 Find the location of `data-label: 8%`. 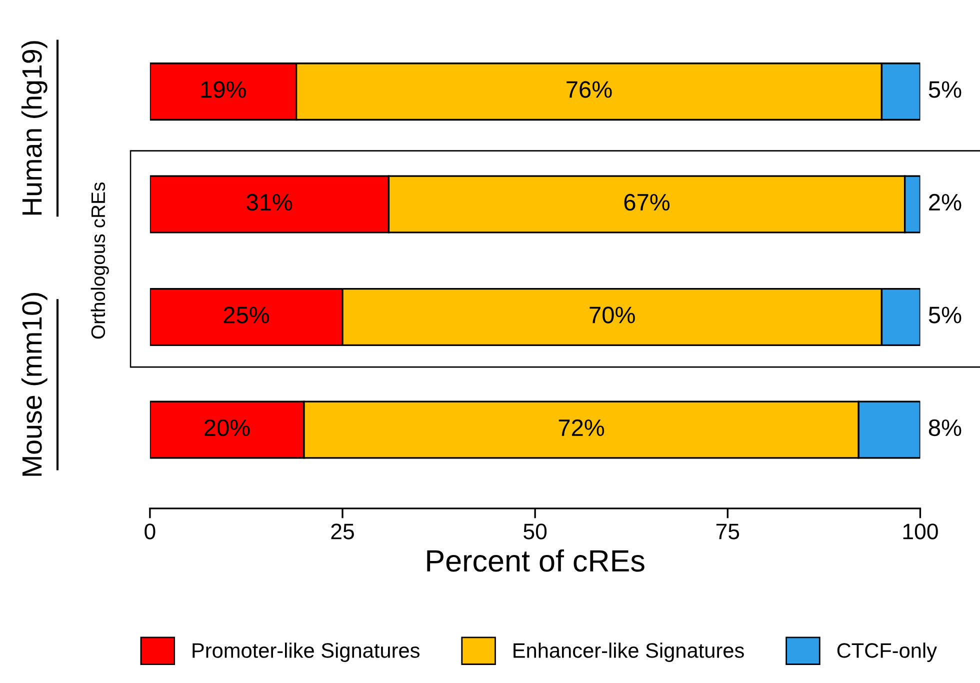

data-label: 8% is located at coordinates (945, 427).